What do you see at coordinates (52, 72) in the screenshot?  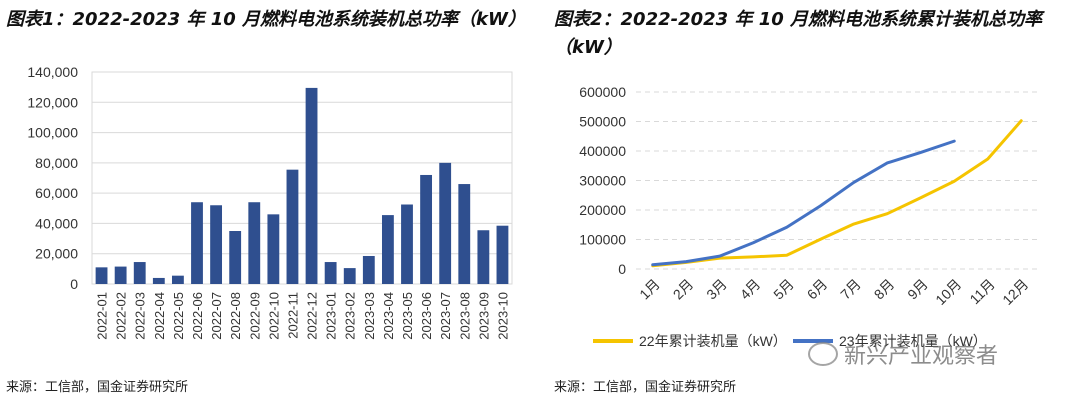 I see `y-tick-label: 140,000` at bounding box center [52, 72].